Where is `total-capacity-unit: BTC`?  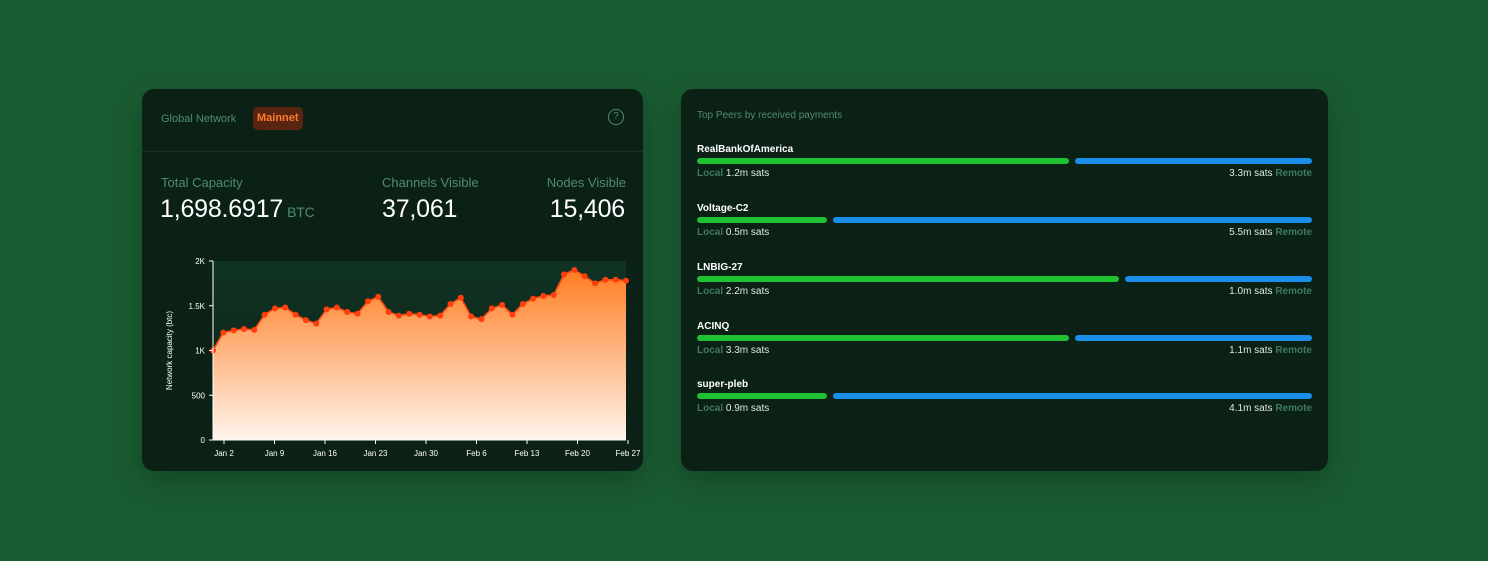
total-capacity-unit: BTC is located at coordinates (301, 212).